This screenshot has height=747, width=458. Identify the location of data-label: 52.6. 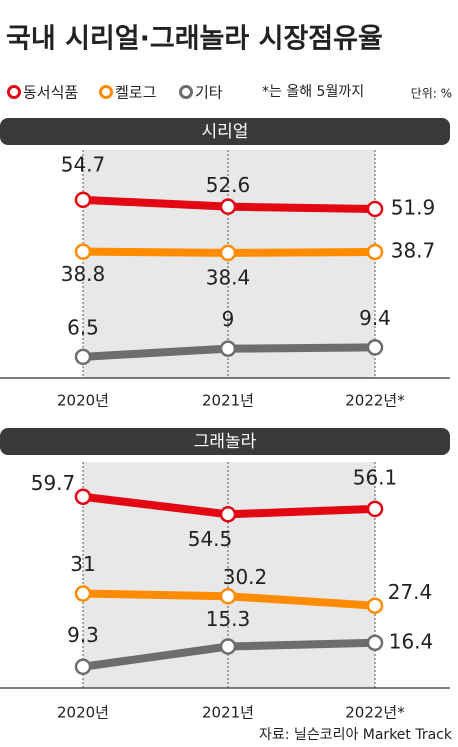
(228, 185).